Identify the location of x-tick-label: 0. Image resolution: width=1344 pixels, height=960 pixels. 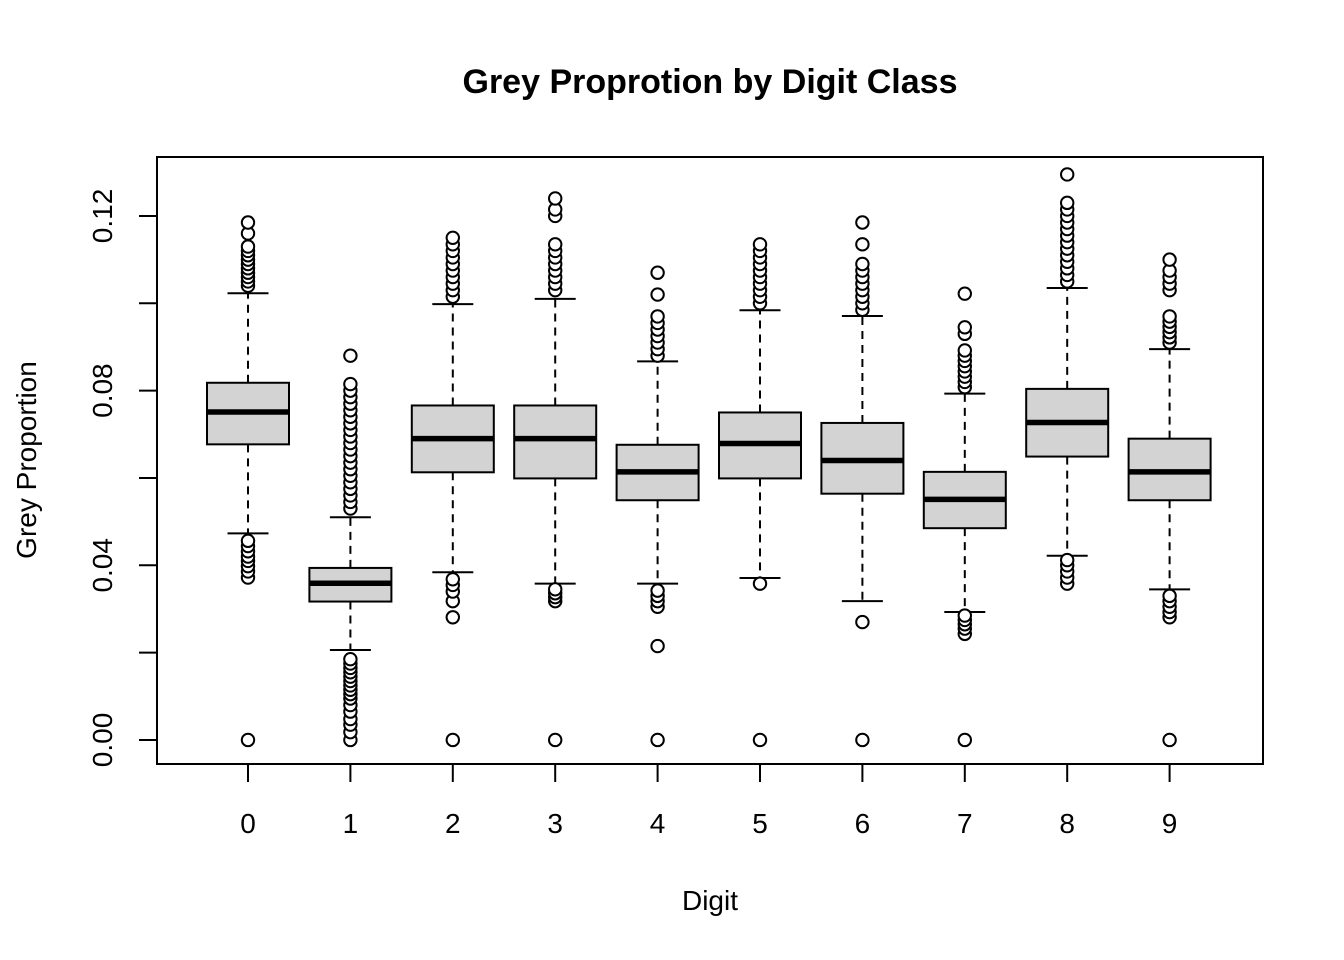
(248, 823).